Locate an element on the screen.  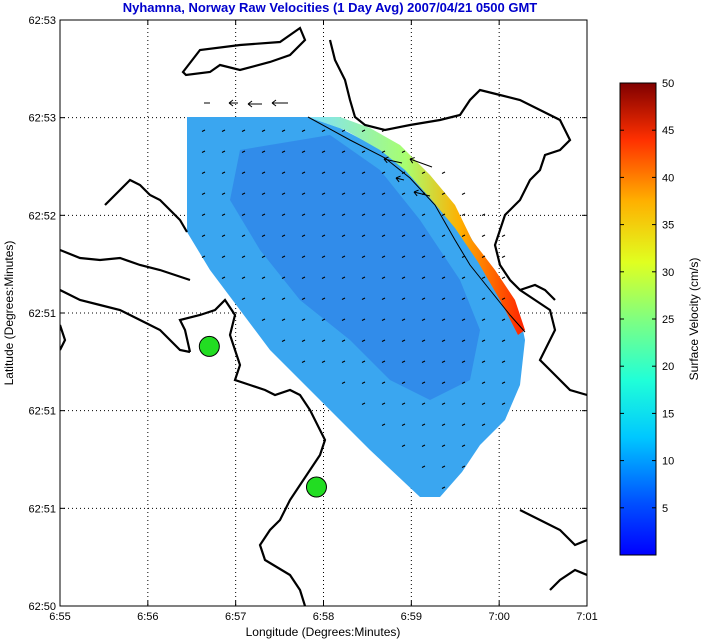
colorbar-tick-label: 45 is located at coordinates (668, 131).